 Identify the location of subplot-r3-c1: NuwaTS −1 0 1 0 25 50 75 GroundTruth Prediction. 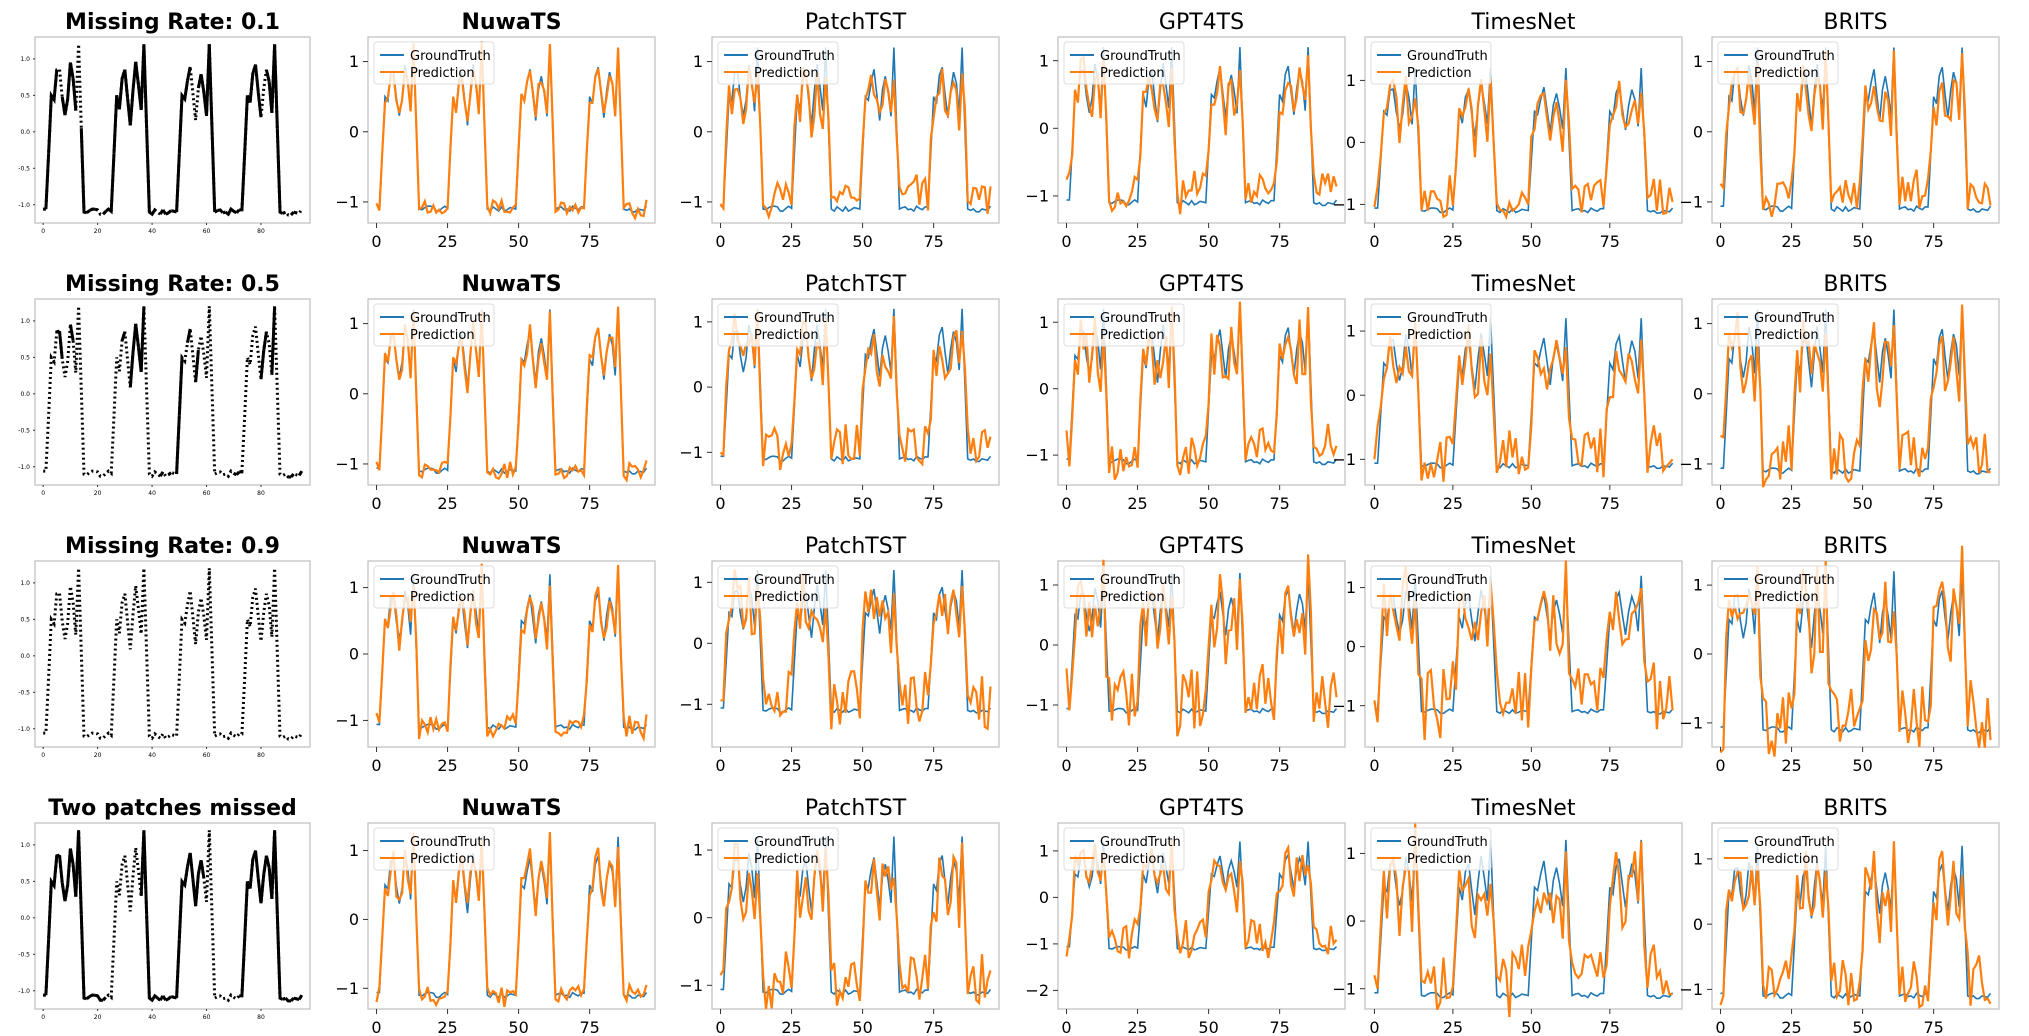
(495, 916).